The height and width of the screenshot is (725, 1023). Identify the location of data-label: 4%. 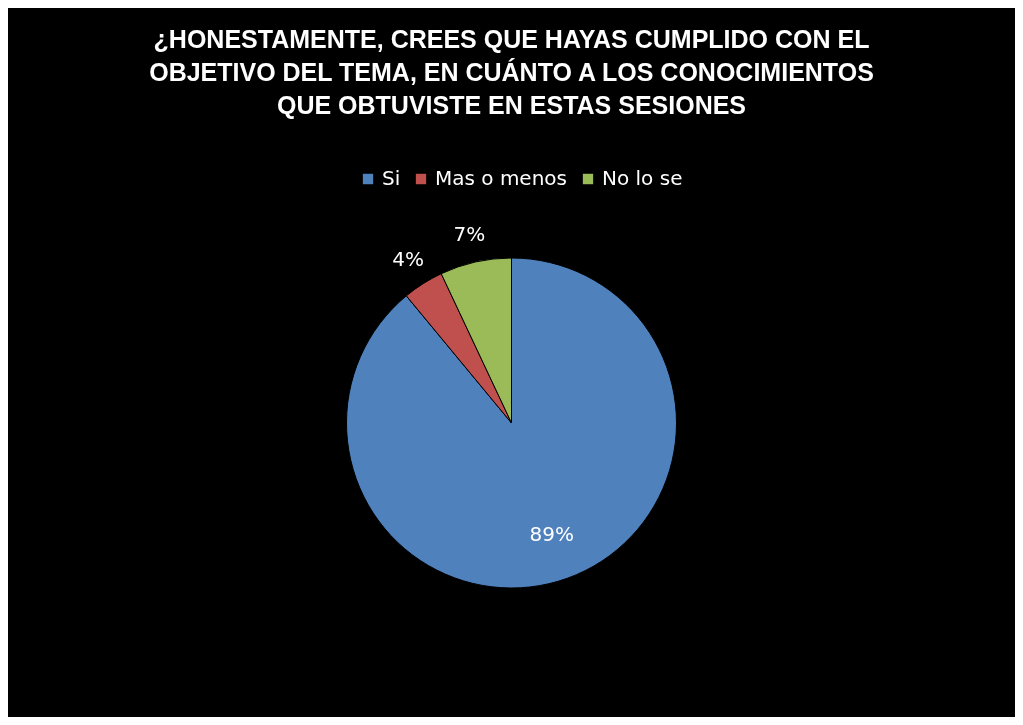
(408, 259).